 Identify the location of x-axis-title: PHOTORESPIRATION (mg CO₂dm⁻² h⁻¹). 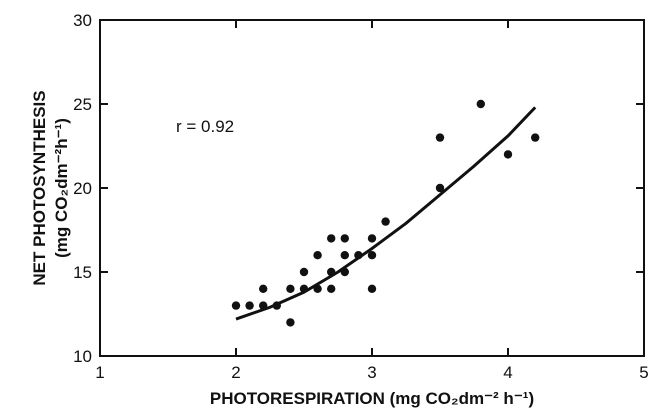
(372, 398).